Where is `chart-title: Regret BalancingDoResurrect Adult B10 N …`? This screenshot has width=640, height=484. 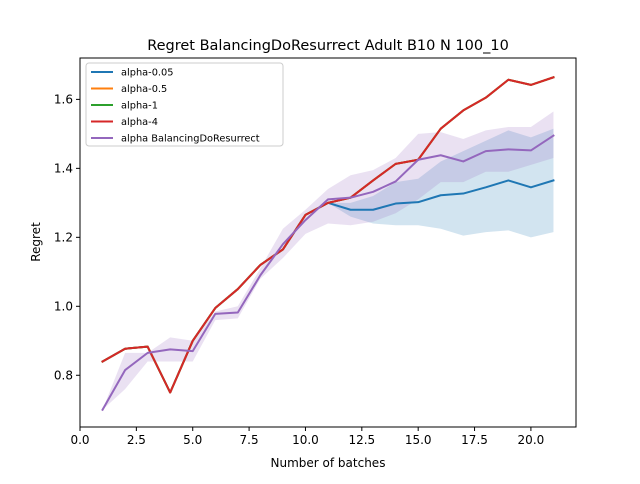 chart-title: Regret BalancingDoResurrect Adult B10 N … is located at coordinates (328, 46).